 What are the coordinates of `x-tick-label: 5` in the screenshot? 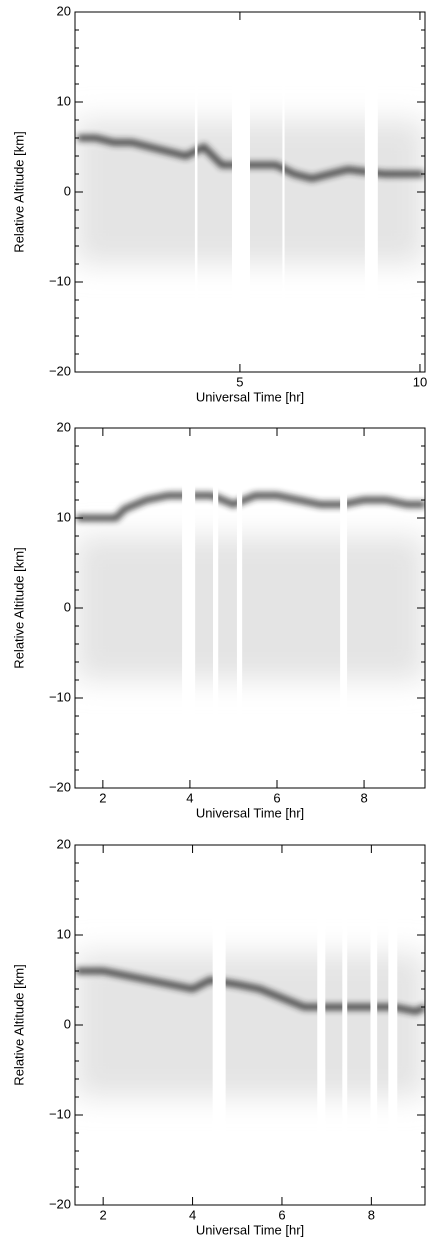 It's located at (239, 381).